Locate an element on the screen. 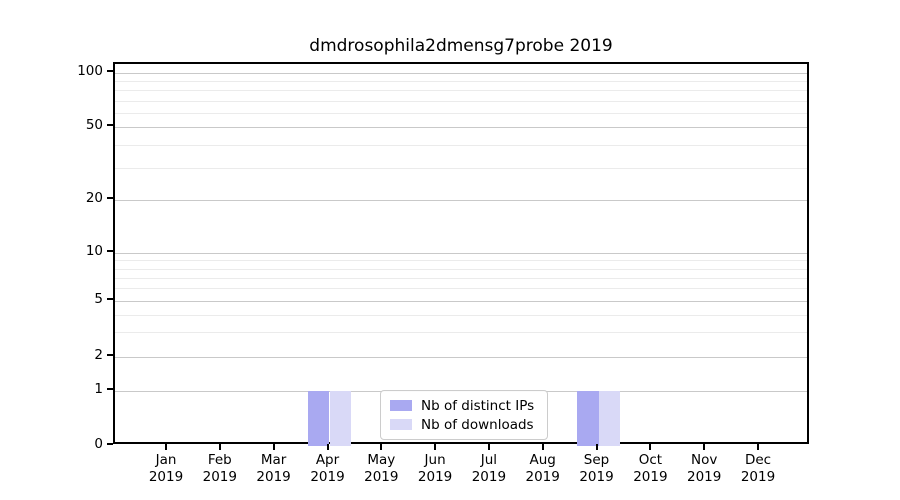 The height and width of the screenshot is (500, 900). x-tick-mark-sep is located at coordinates (596, 447).